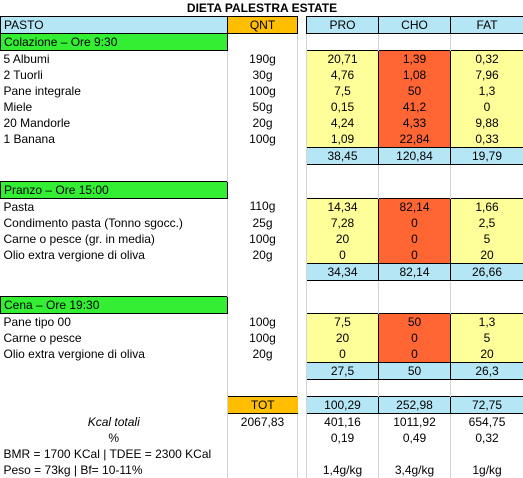  What do you see at coordinates (415, 271) in the screenshot?
I see `cho-total: 82,14` at bounding box center [415, 271].